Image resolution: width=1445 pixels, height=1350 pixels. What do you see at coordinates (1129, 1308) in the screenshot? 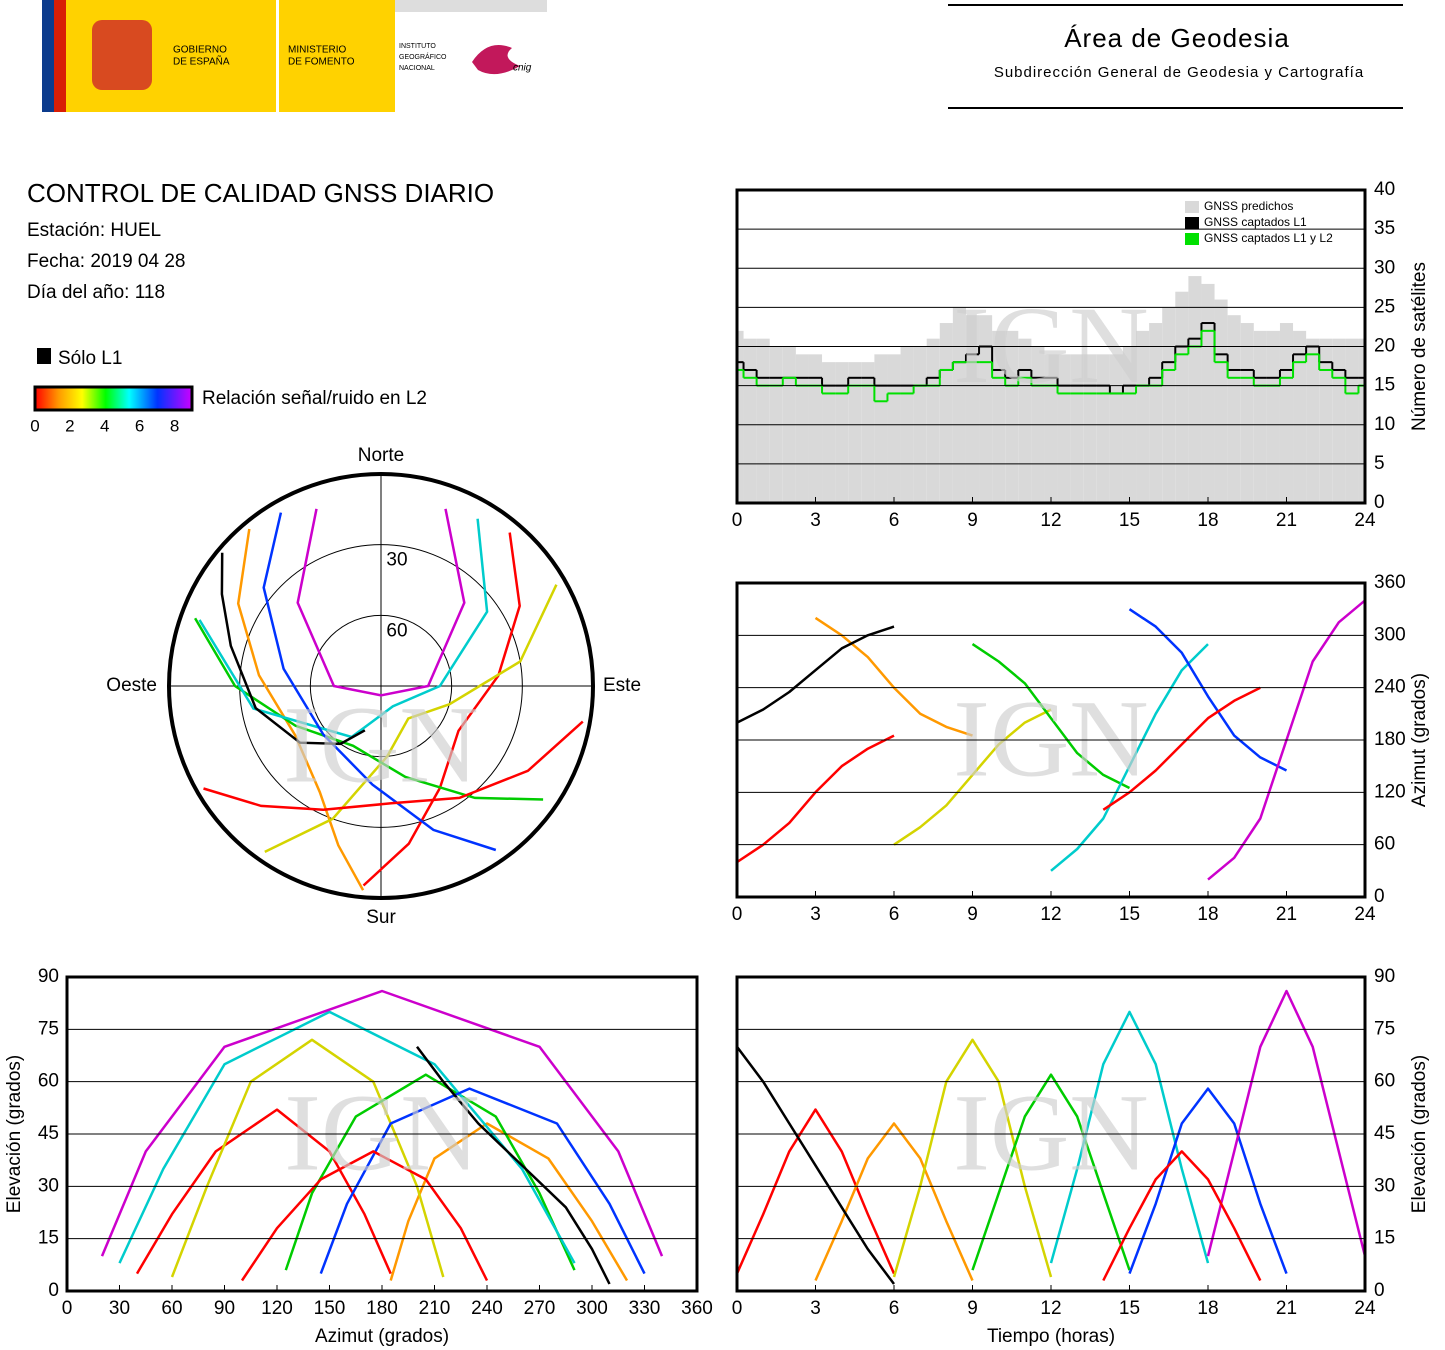
I see `x-tick-label: 15` at bounding box center [1129, 1308].